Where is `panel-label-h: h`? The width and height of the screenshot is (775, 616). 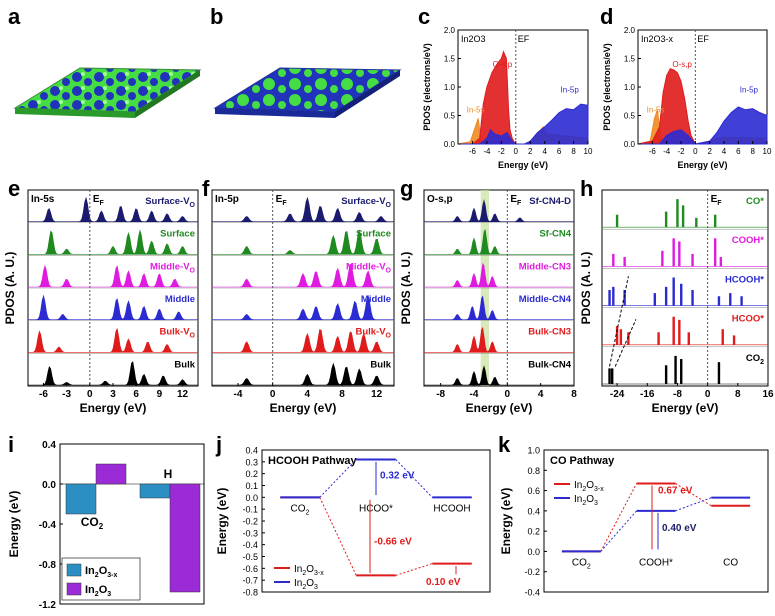 panel-label-h: h is located at coordinates (587, 188).